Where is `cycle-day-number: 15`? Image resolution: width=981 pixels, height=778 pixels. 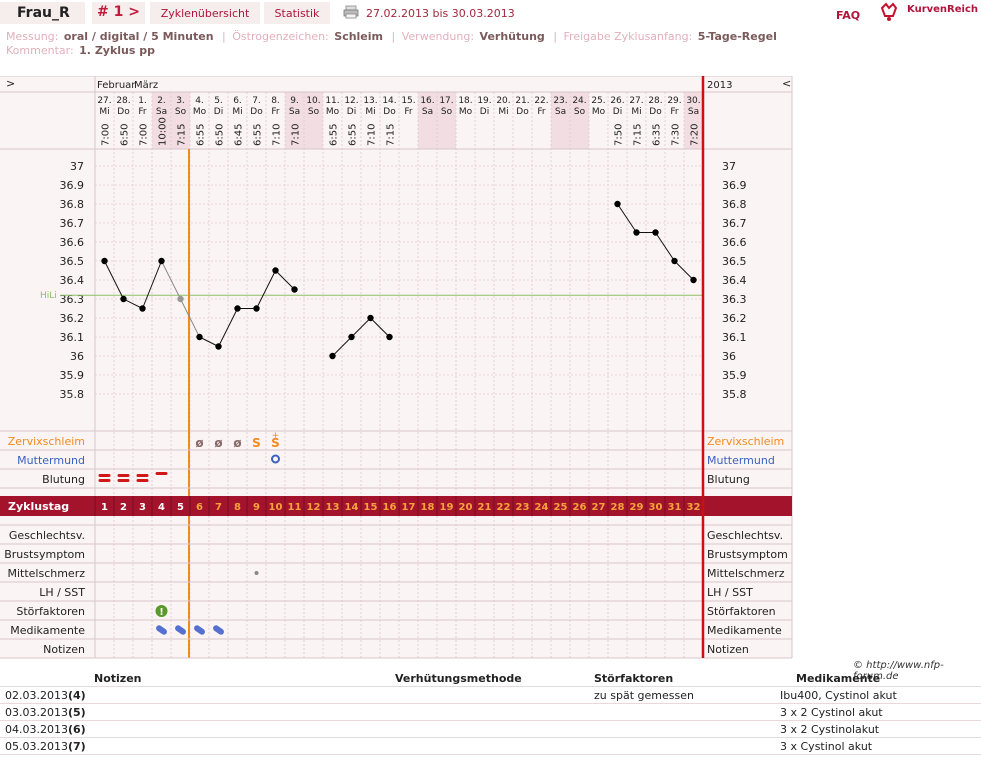 cycle-day-number: 15 is located at coordinates (371, 507).